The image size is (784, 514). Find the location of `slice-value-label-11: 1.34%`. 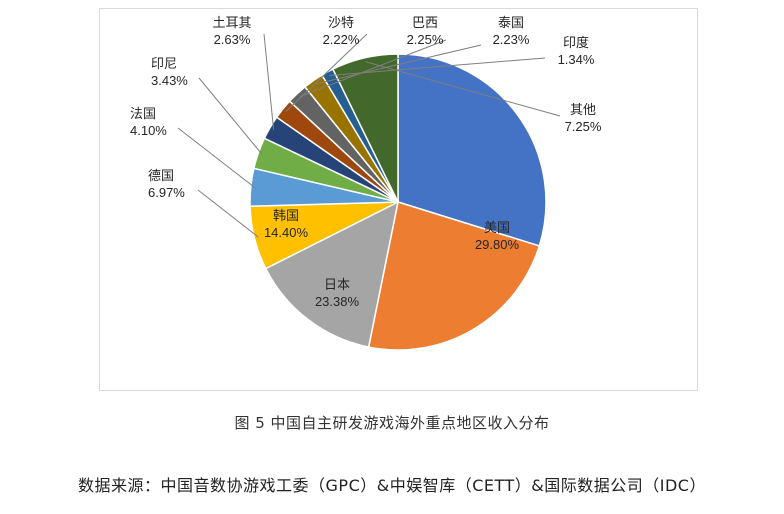

slice-value-label-11: 1.34% is located at coordinates (576, 59).